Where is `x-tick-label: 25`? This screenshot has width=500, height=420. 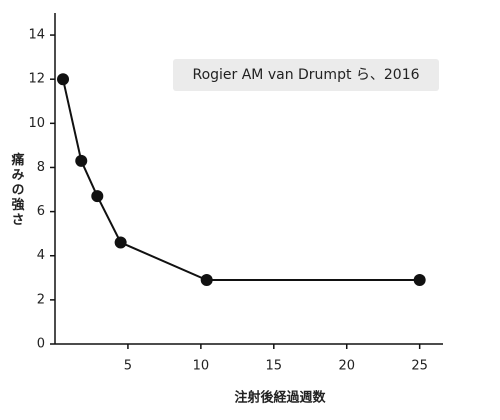
x-tick-label: 25 is located at coordinates (419, 366).